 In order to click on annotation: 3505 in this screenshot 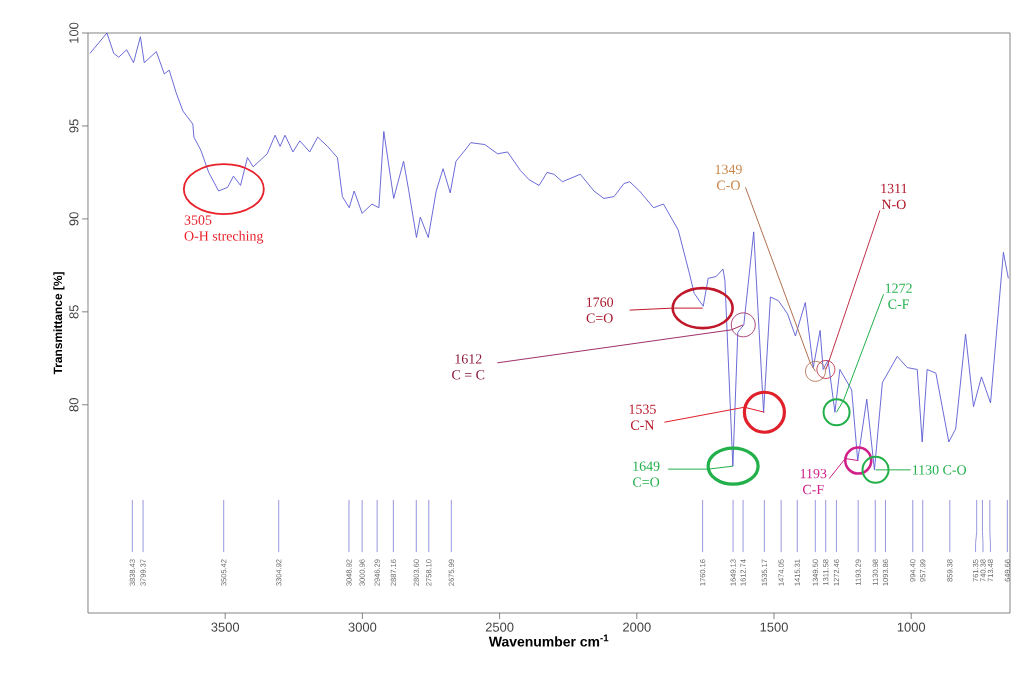, I will do `click(198, 220)`.